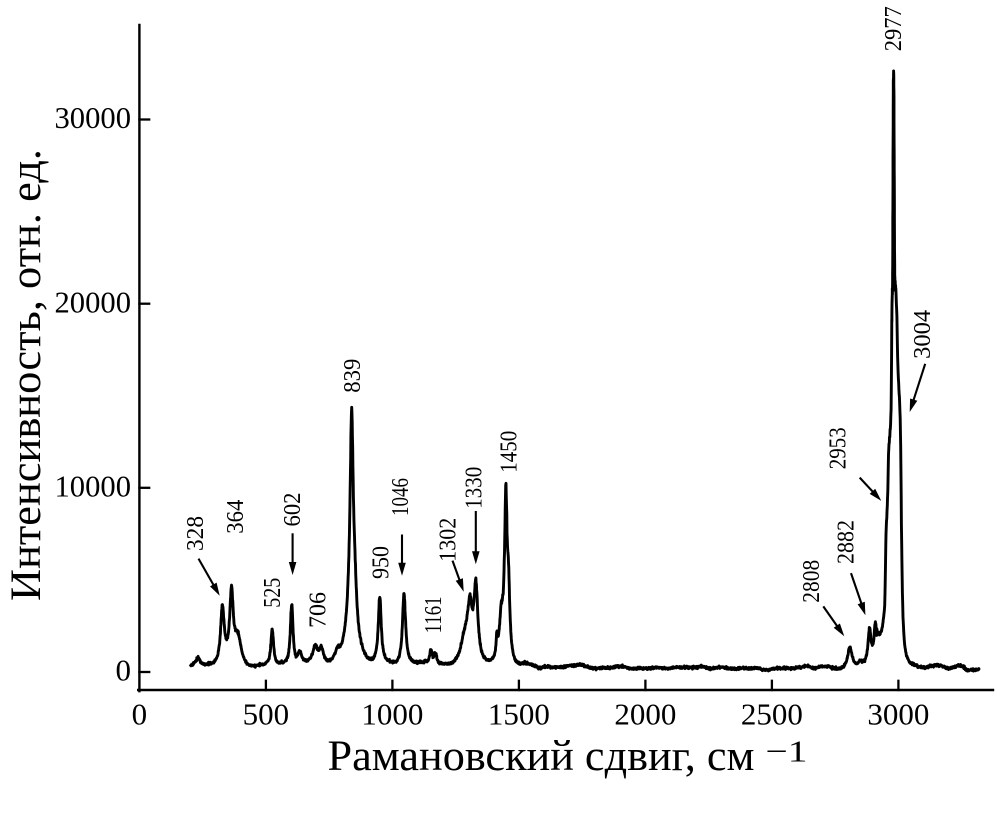  Describe the element at coordinates (93, 301) in the screenshot. I see `svg-text: 20000` at that location.